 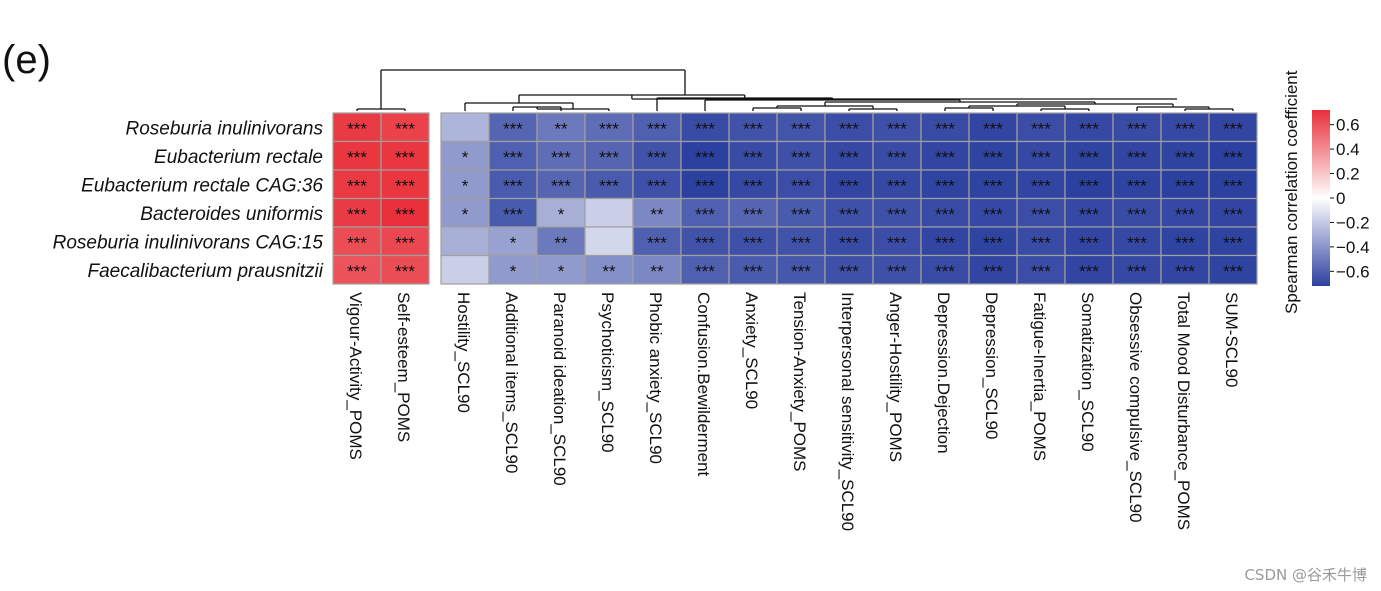 I want to click on row-label: Eubacterium rectale CAG:36, so click(x=202, y=185).